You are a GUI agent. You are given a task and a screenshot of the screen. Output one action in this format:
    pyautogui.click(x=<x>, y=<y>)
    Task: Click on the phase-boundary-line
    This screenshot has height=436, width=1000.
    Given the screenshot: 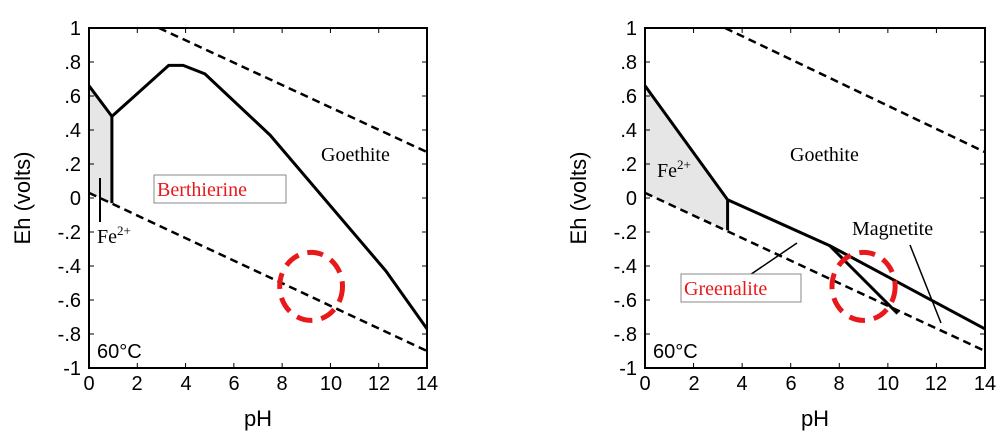 What is the action you would take?
    pyautogui.click(x=863, y=279)
    